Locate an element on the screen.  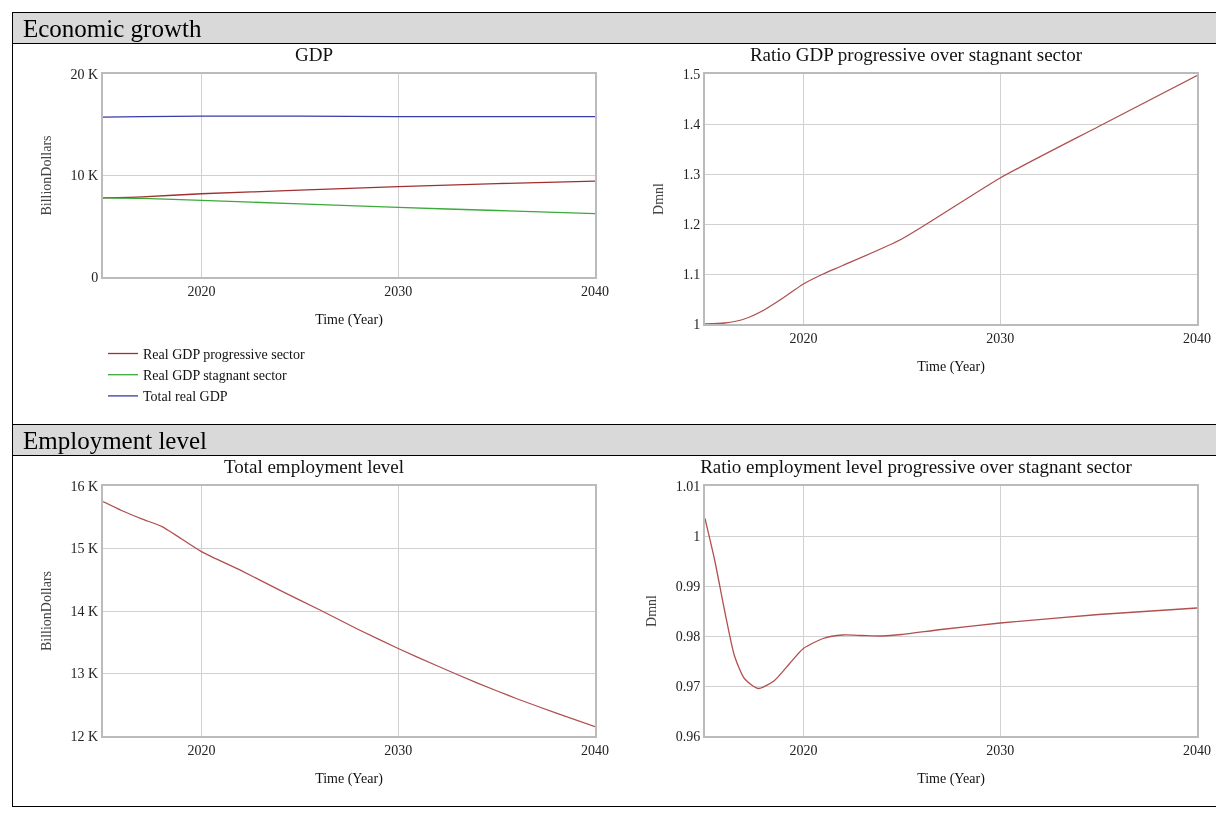
y-tick-label: 14 K is located at coordinates (84, 611).